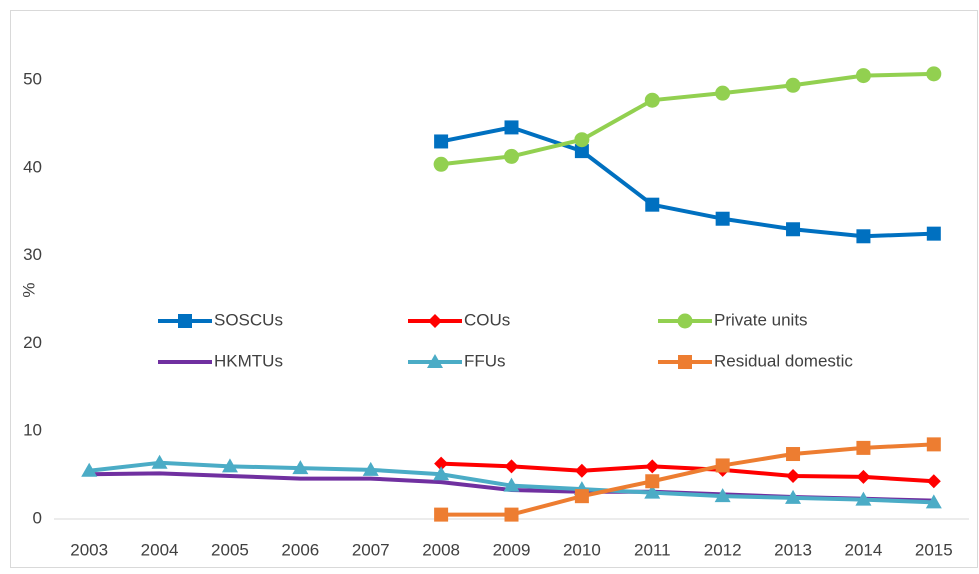  Describe the element at coordinates (248, 319) in the screenshot. I see `legend-label: SOSCUs` at that location.